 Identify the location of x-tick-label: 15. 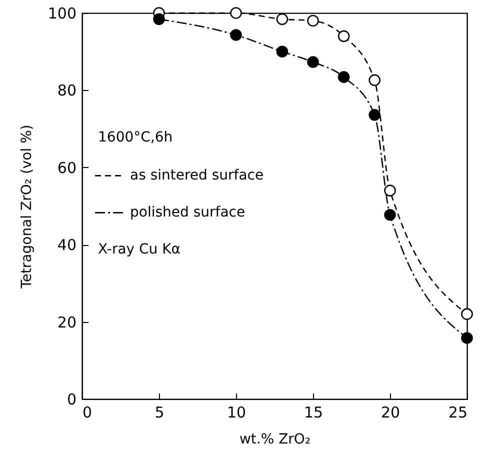
(314, 413).